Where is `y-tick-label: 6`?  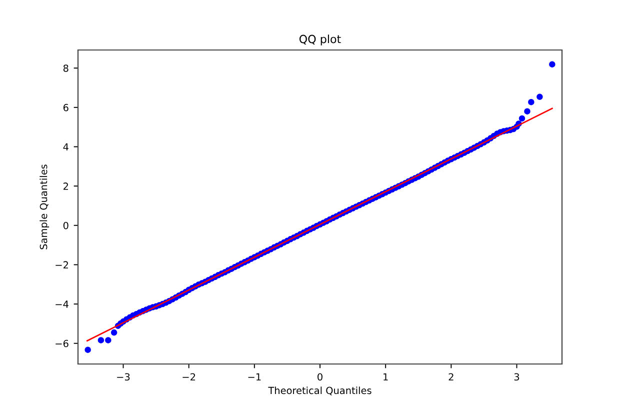
y-tick-label: 6 is located at coordinates (65, 108).